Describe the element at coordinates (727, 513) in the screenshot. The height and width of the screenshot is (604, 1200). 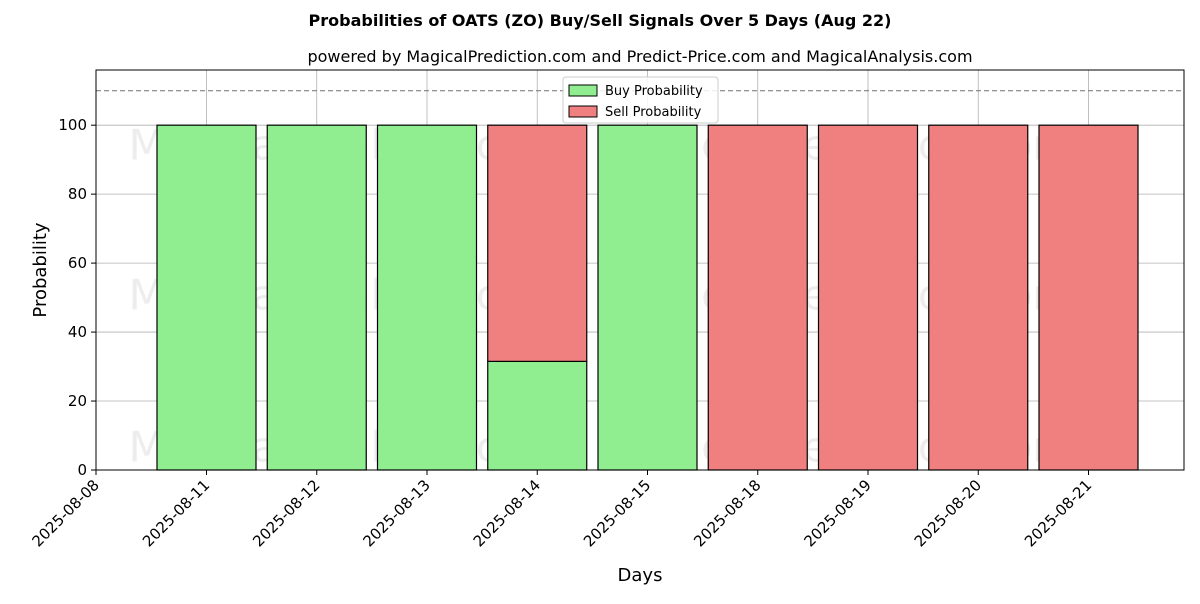
I see `x-tick-label: 2025-08-18` at that location.